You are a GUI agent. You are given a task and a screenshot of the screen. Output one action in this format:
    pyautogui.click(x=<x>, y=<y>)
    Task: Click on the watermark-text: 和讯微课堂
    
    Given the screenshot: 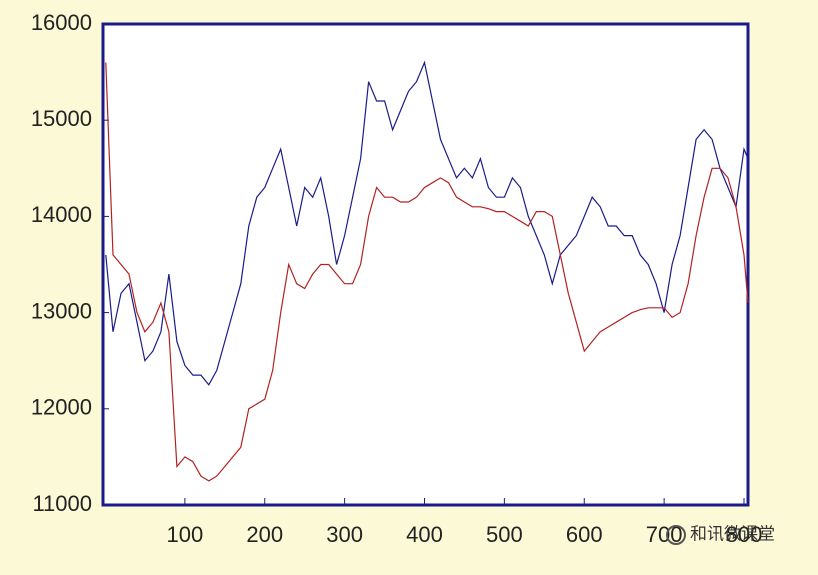 What is the action you would take?
    pyautogui.click(x=732, y=533)
    